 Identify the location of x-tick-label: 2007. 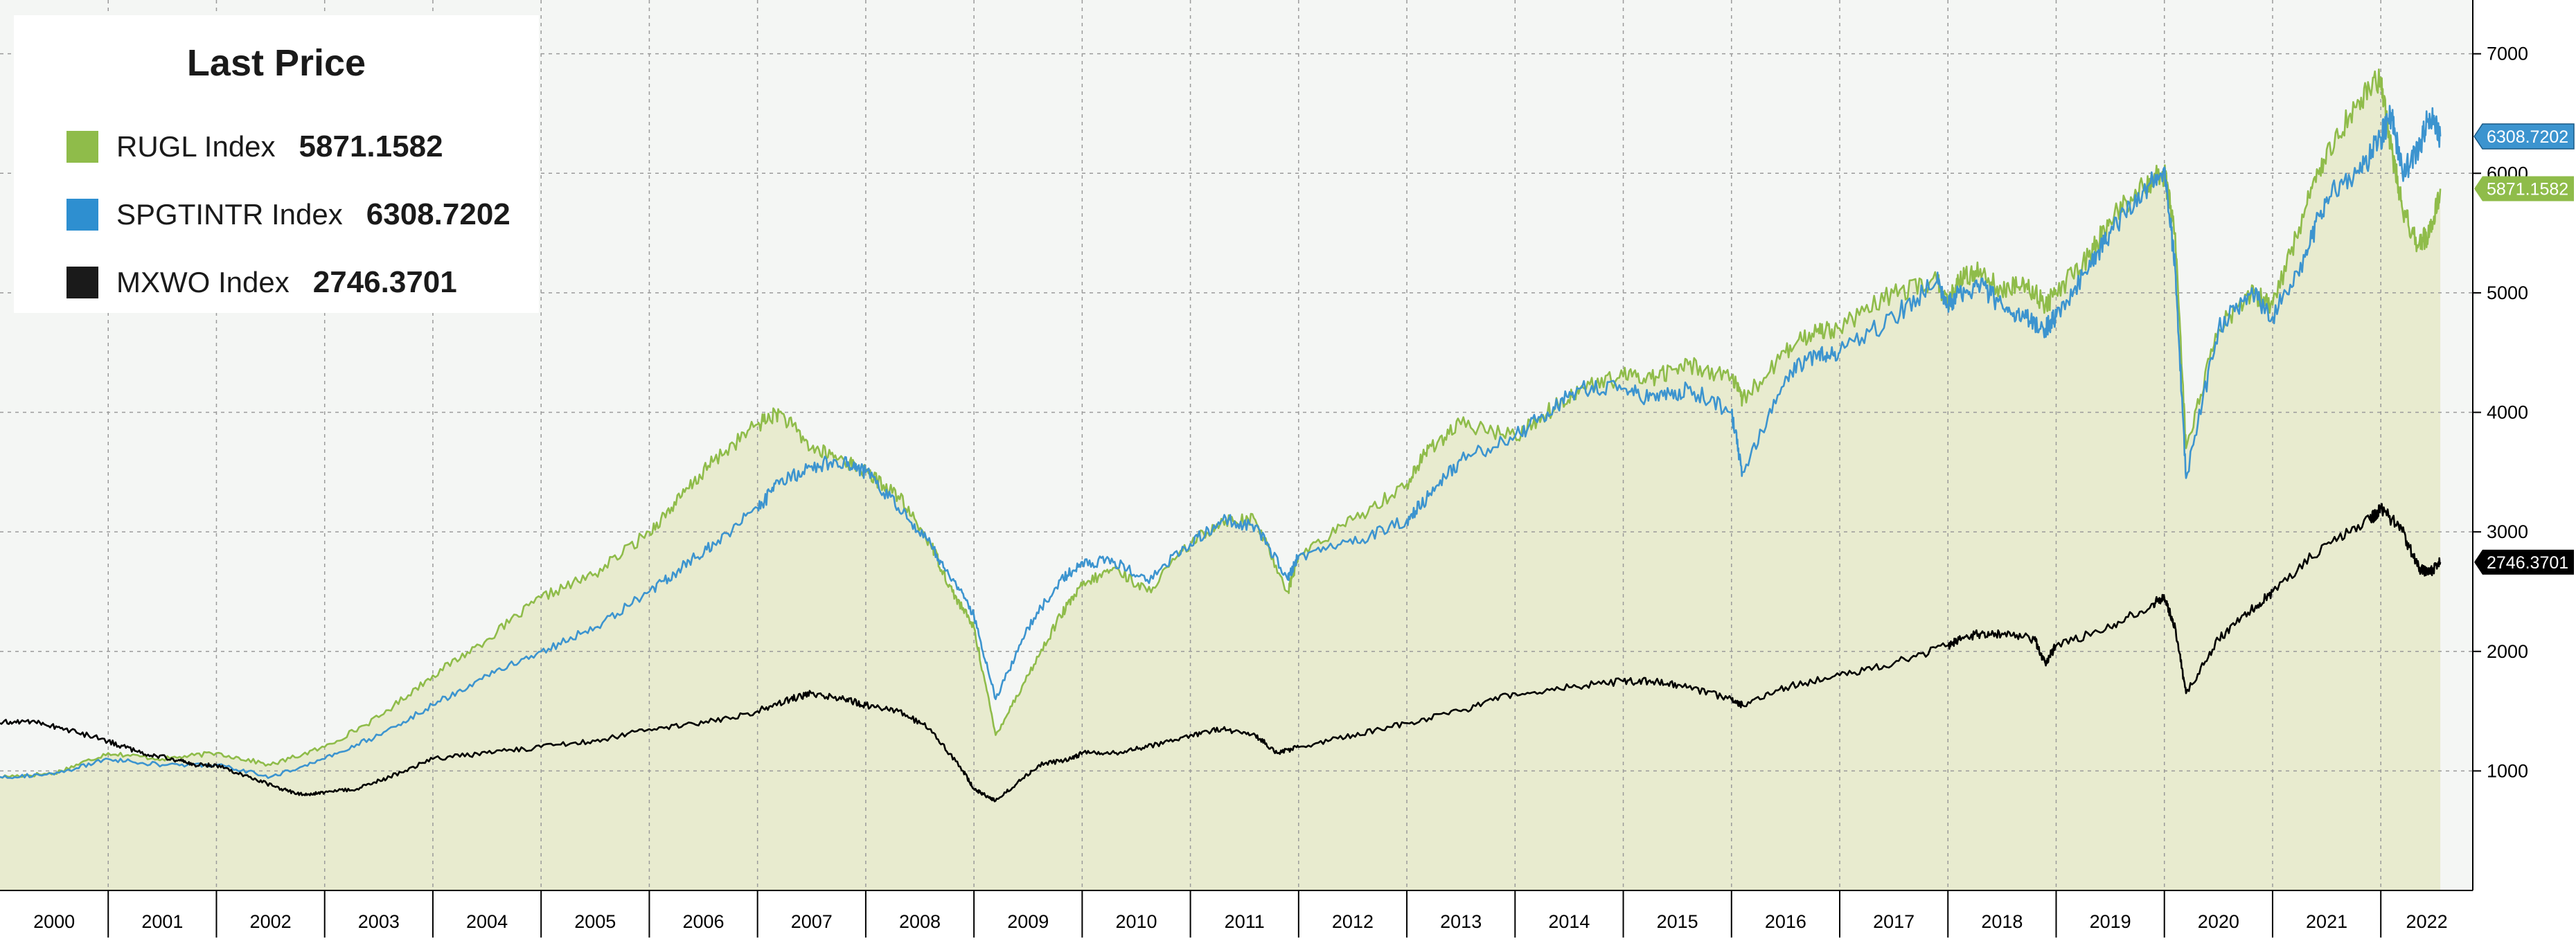
(812, 921).